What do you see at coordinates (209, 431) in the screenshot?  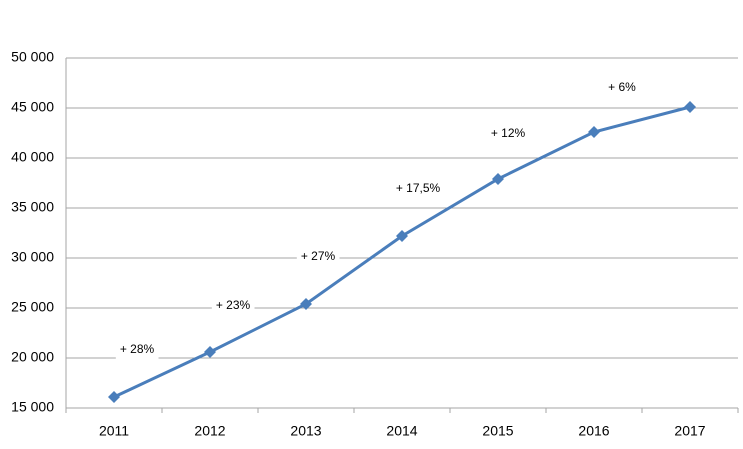 I see `x-tick-label: 2012` at bounding box center [209, 431].